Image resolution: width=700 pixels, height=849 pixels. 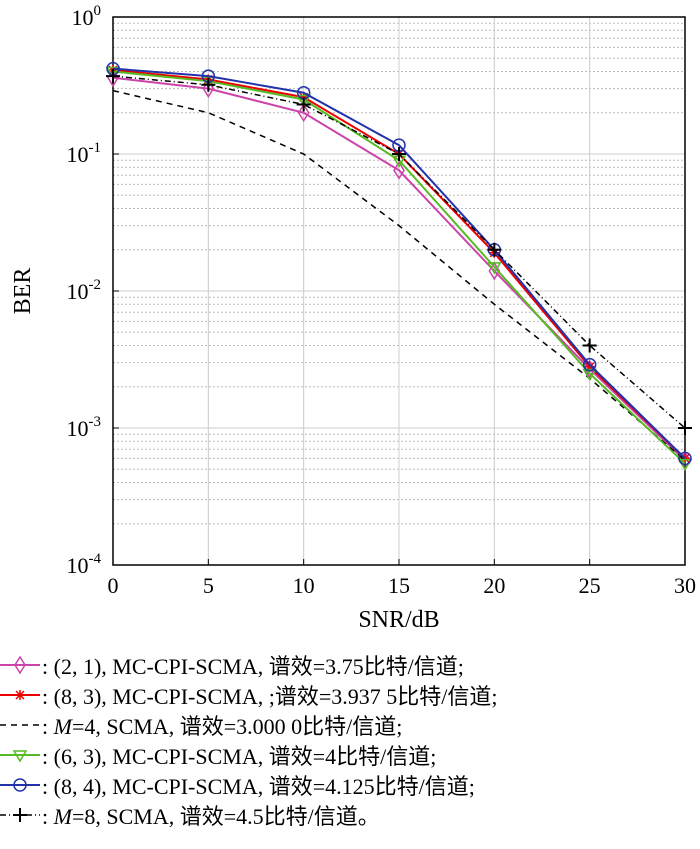 I want to click on y-tick-label: 10⁻⁴, so click(x=84, y=564).